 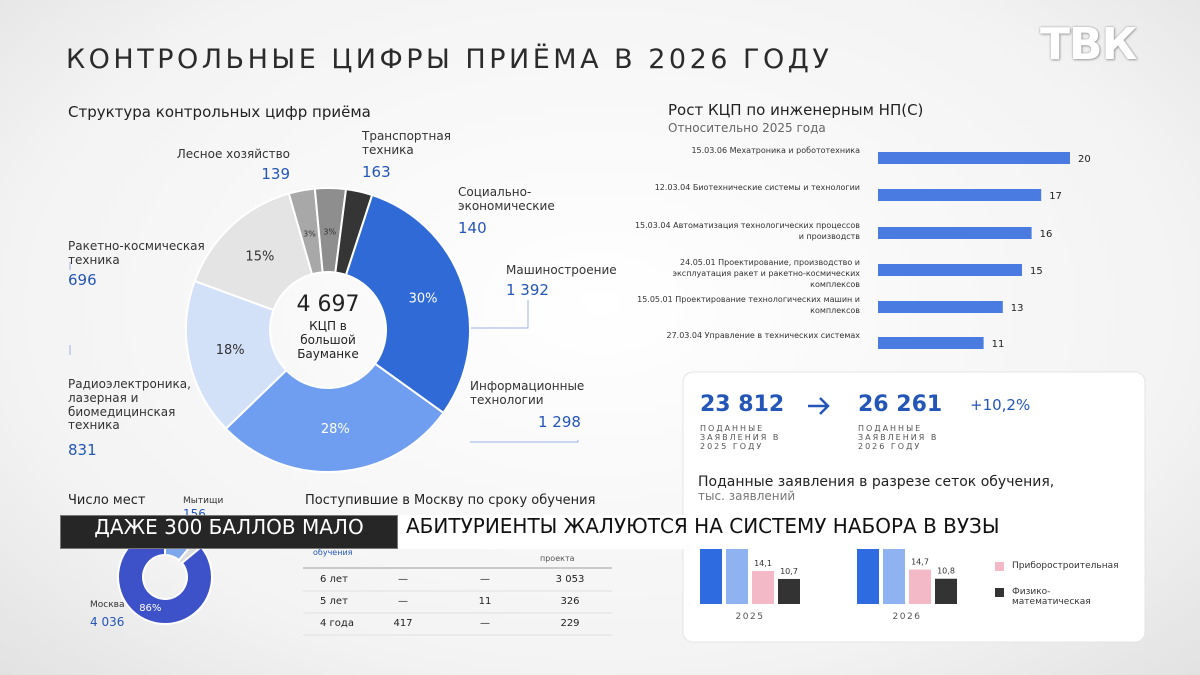 What do you see at coordinates (747, 128) in the screenshot?
I see `chart-subtitle: Относительно 2025 года` at bounding box center [747, 128].